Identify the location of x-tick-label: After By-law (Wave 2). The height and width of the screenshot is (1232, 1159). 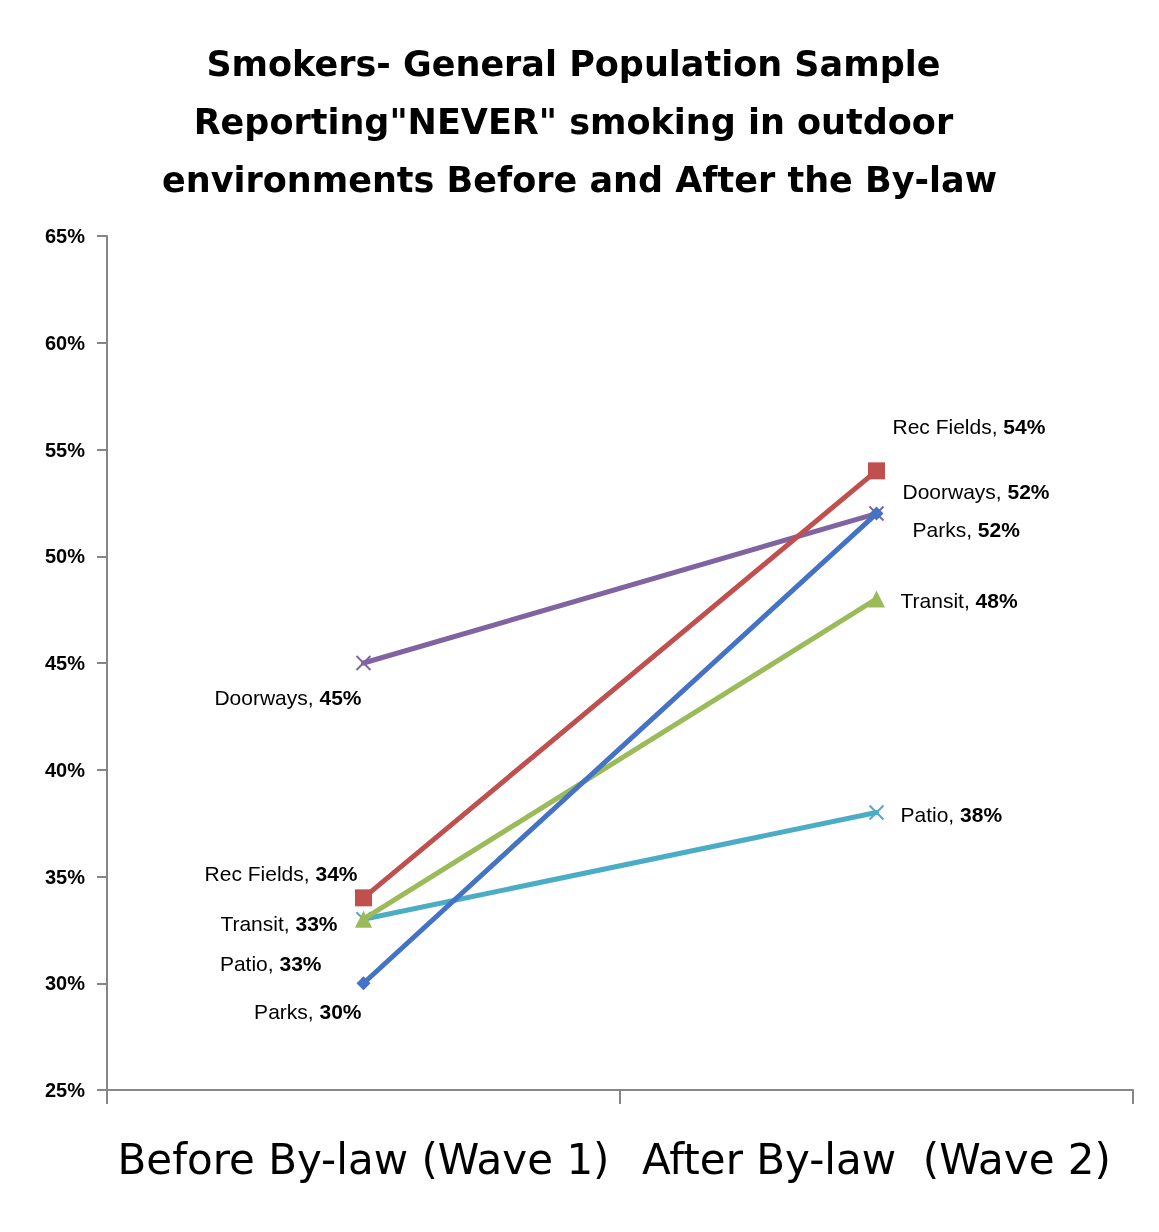
(876, 1159).